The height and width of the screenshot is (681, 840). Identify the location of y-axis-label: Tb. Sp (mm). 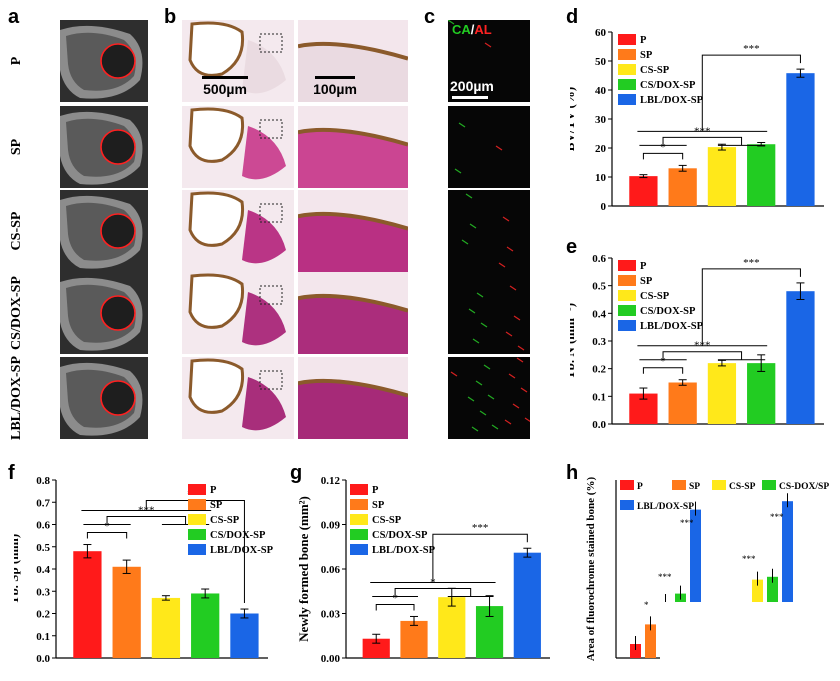
(17, 569).